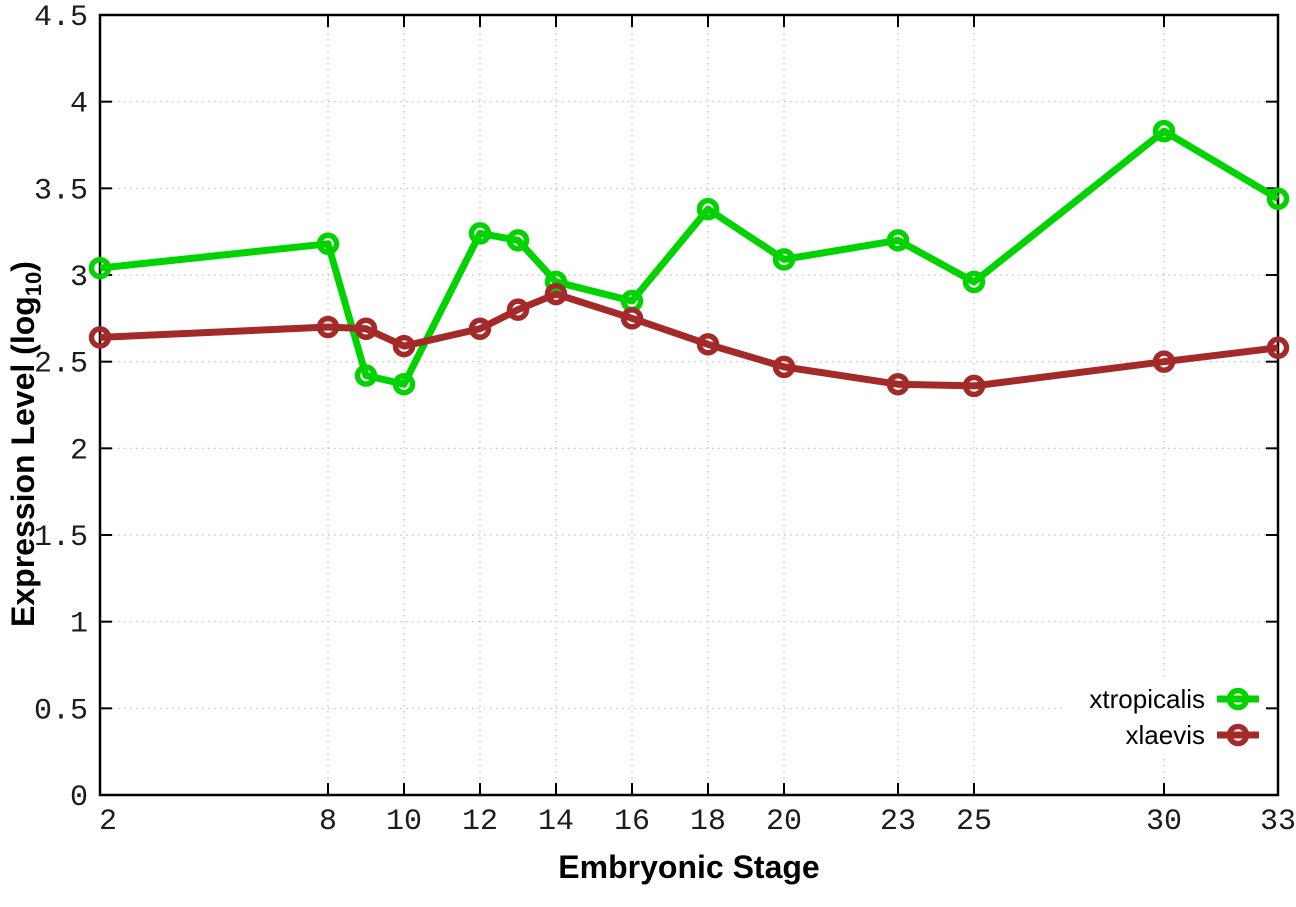 The width and height of the screenshot is (1296, 907). I want to click on x-tick-label-14: 14, so click(556, 822).